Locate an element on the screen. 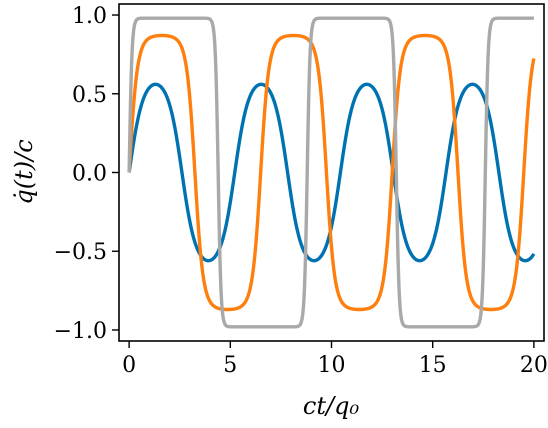 This screenshot has width=548, height=428. x-tick-label: 0 is located at coordinates (129, 365).